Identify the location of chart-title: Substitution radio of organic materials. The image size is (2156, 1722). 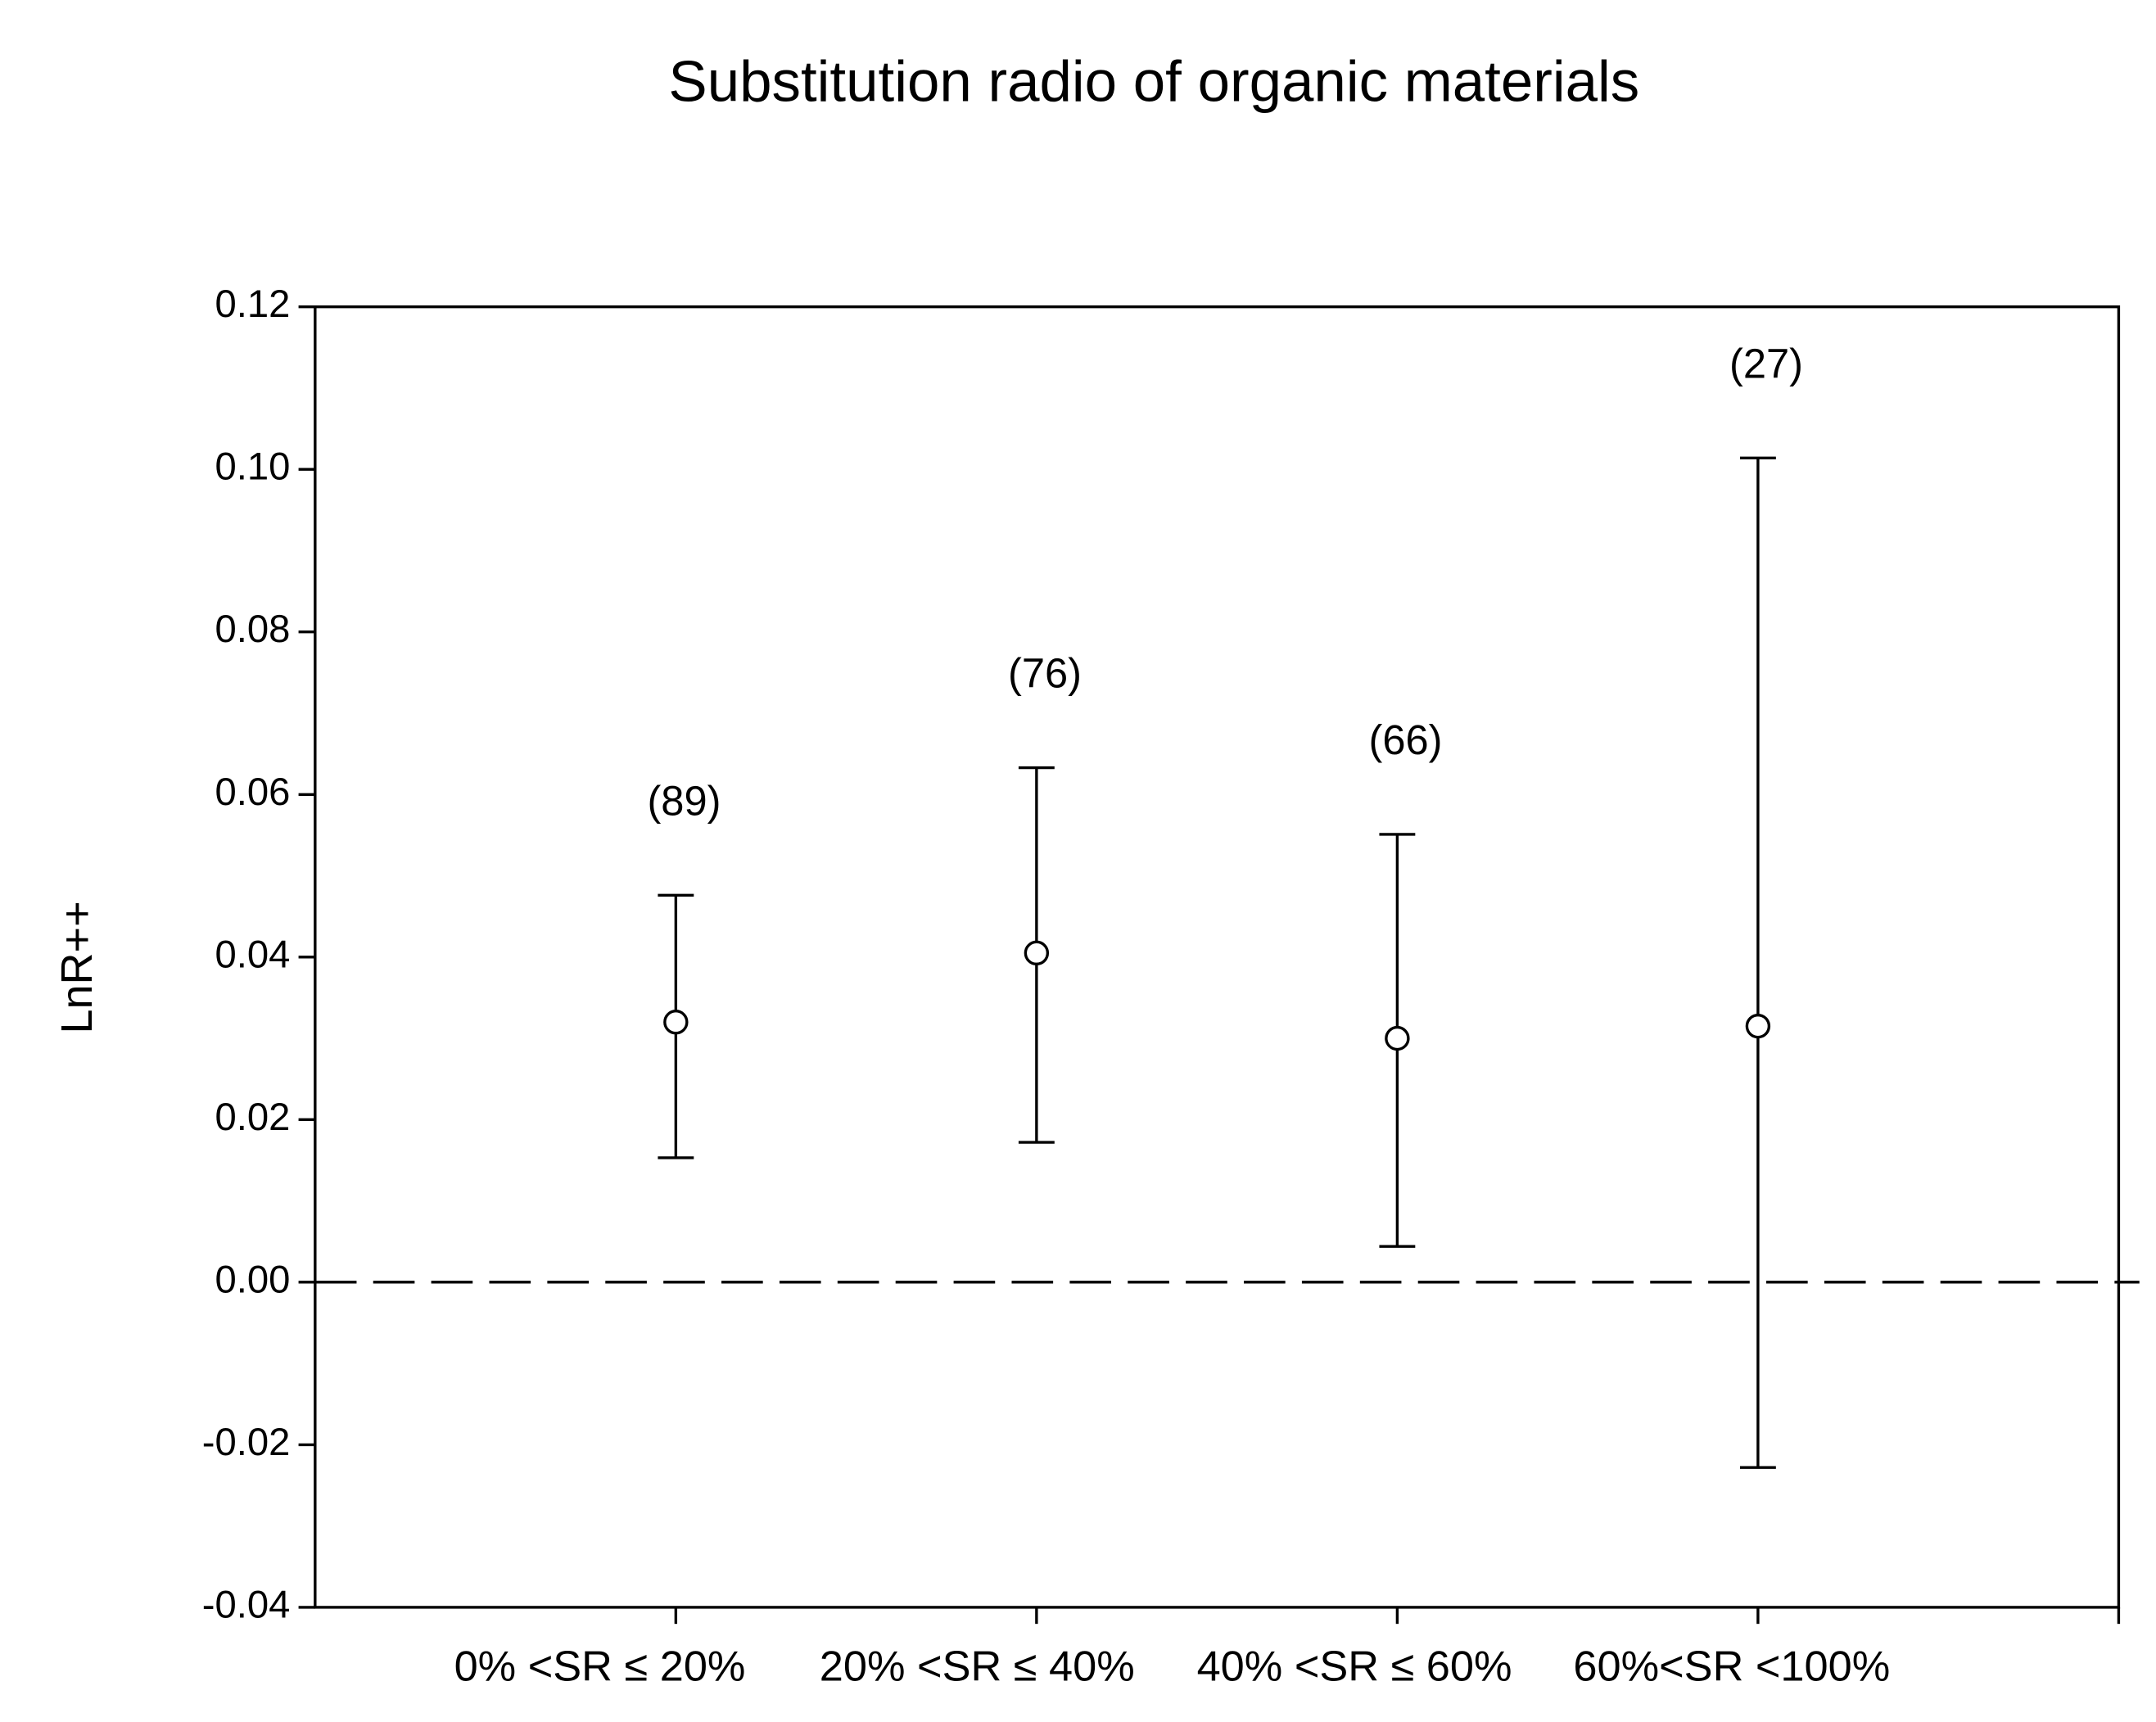
(1153, 82).